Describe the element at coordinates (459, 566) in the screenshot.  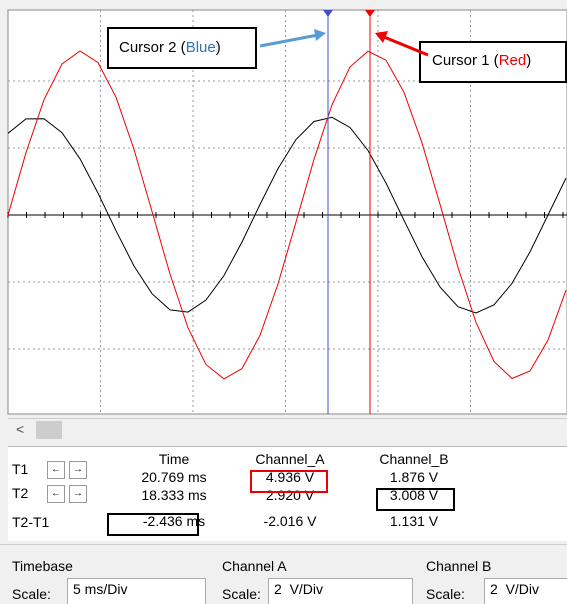
I see `section-title: Channel B` at that location.